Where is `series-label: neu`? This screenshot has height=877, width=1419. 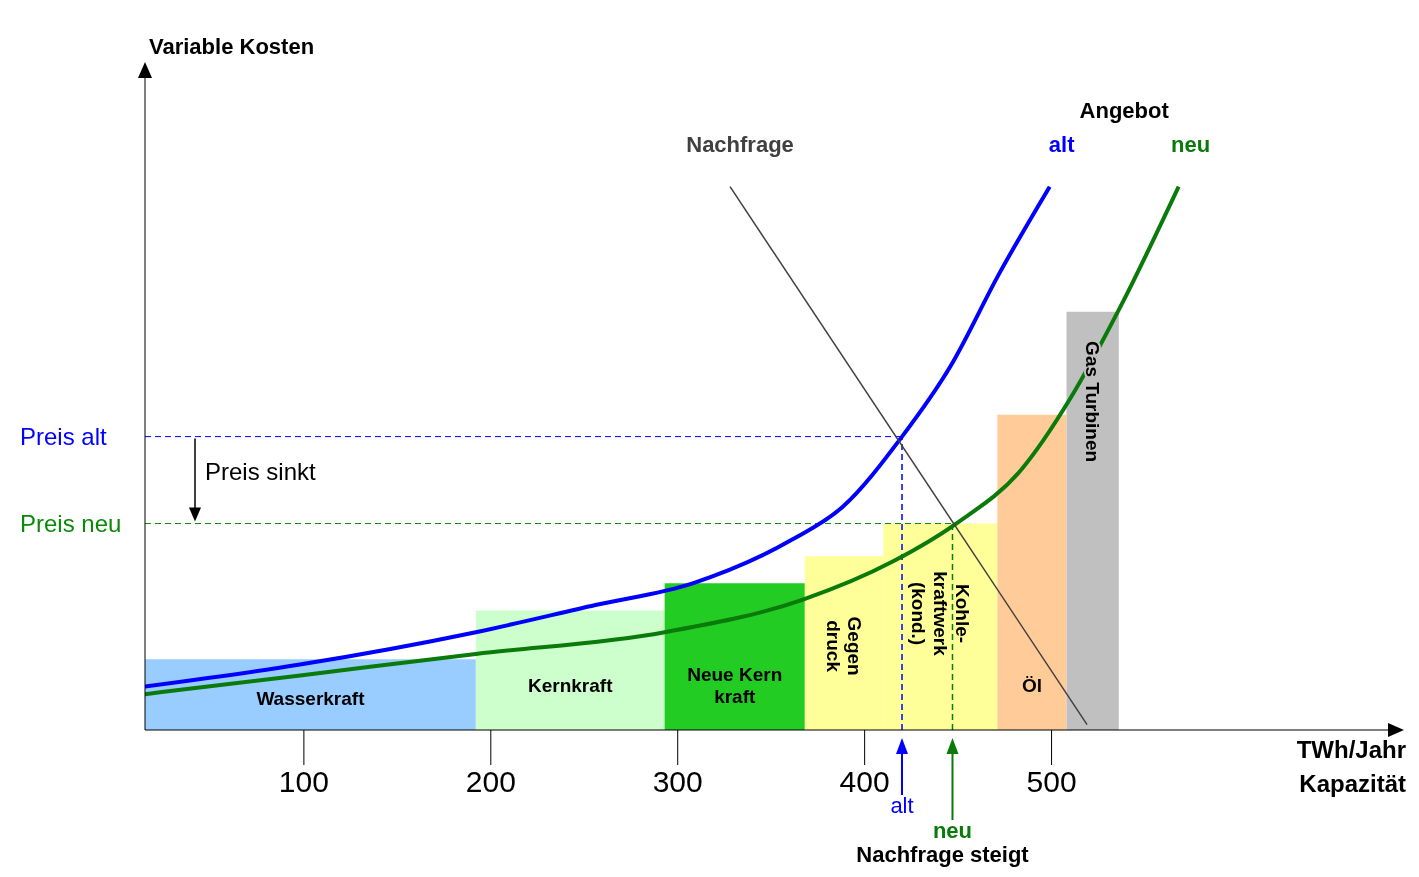
series-label: neu is located at coordinates (1191, 144).